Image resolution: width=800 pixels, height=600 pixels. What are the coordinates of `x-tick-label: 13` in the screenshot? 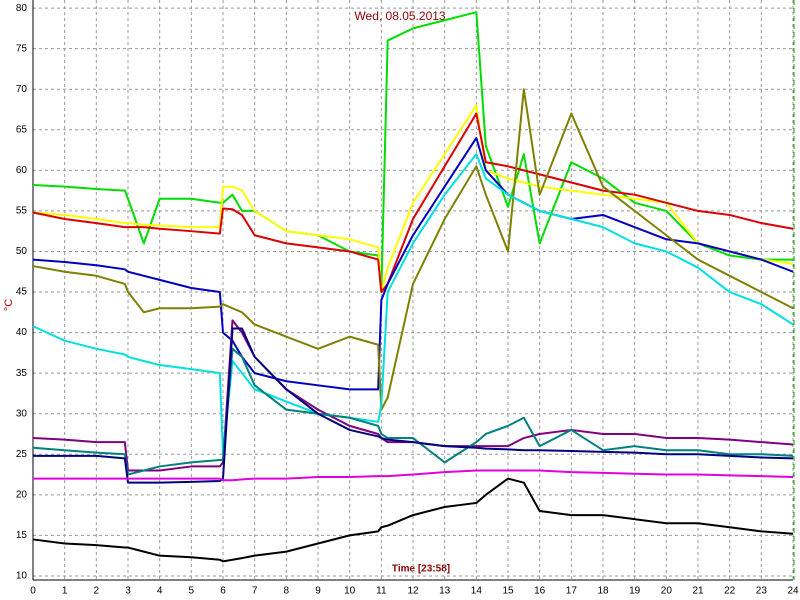 It's located at (445, 591).